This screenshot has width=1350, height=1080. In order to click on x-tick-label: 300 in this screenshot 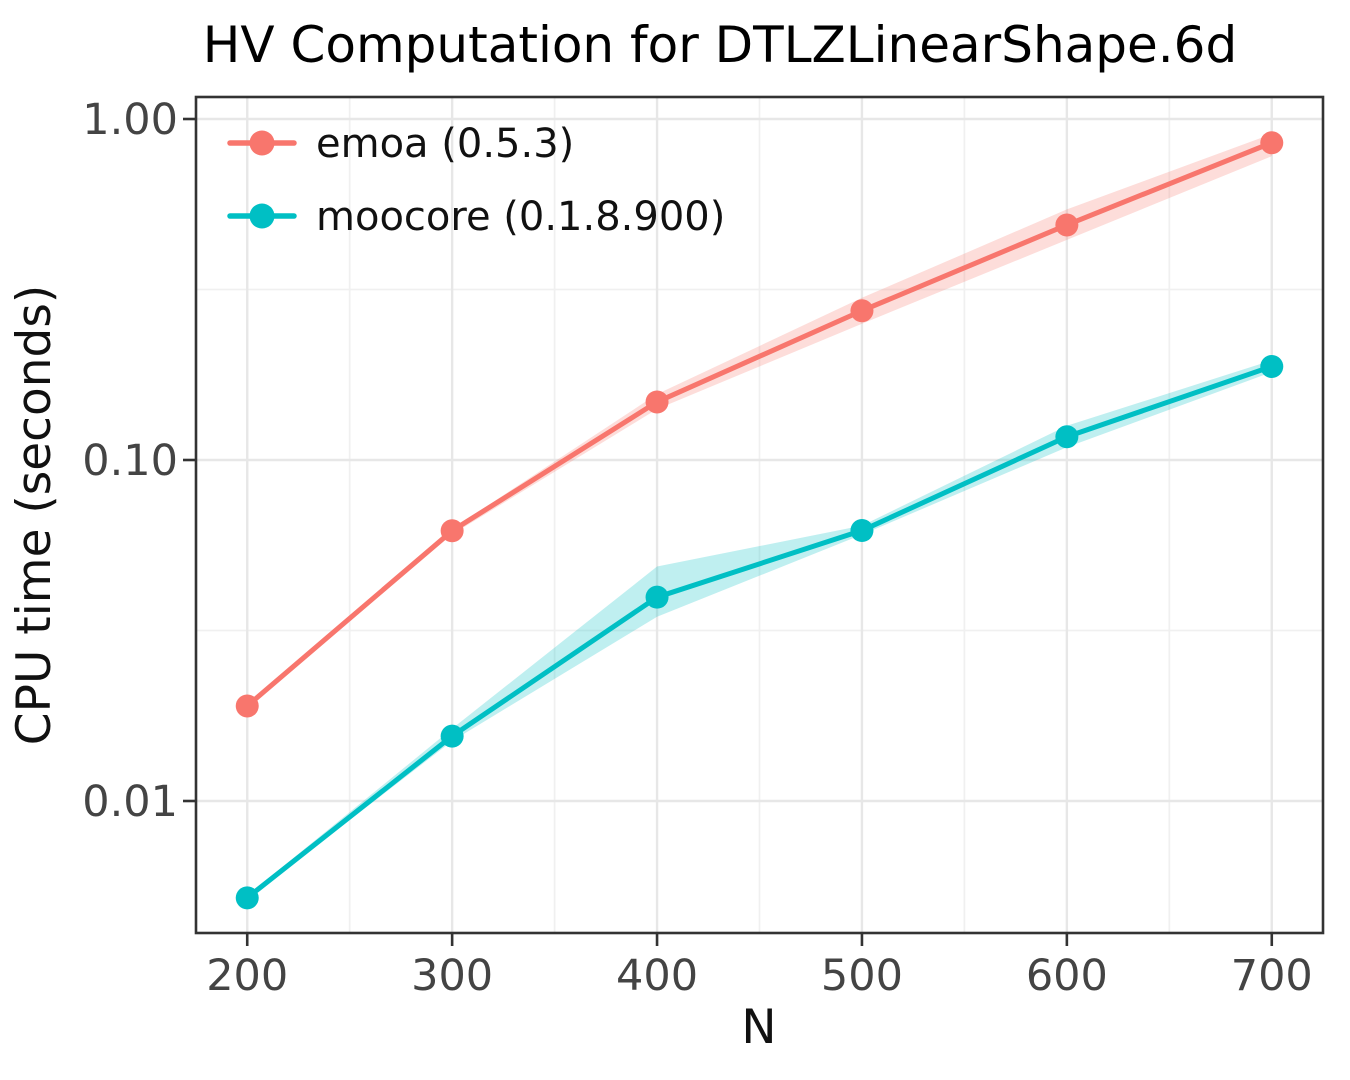, I will do `click(452, 976)`.